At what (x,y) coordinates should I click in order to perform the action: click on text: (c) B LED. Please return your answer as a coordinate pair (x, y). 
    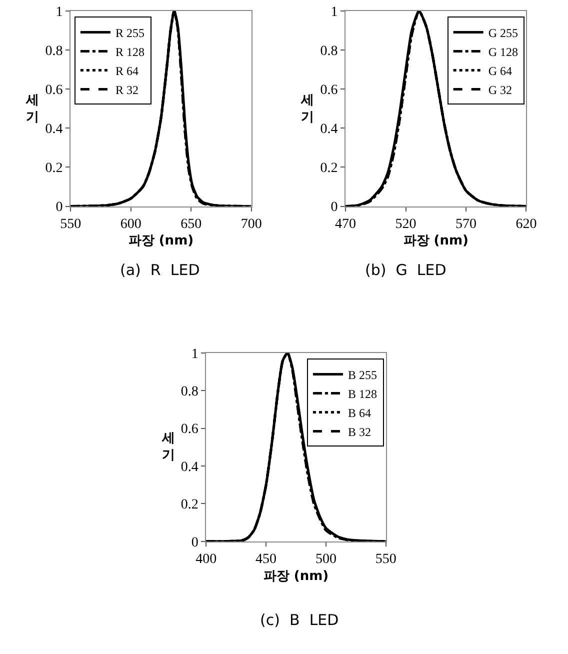
    Looking at the image, I should click on (299, 620).